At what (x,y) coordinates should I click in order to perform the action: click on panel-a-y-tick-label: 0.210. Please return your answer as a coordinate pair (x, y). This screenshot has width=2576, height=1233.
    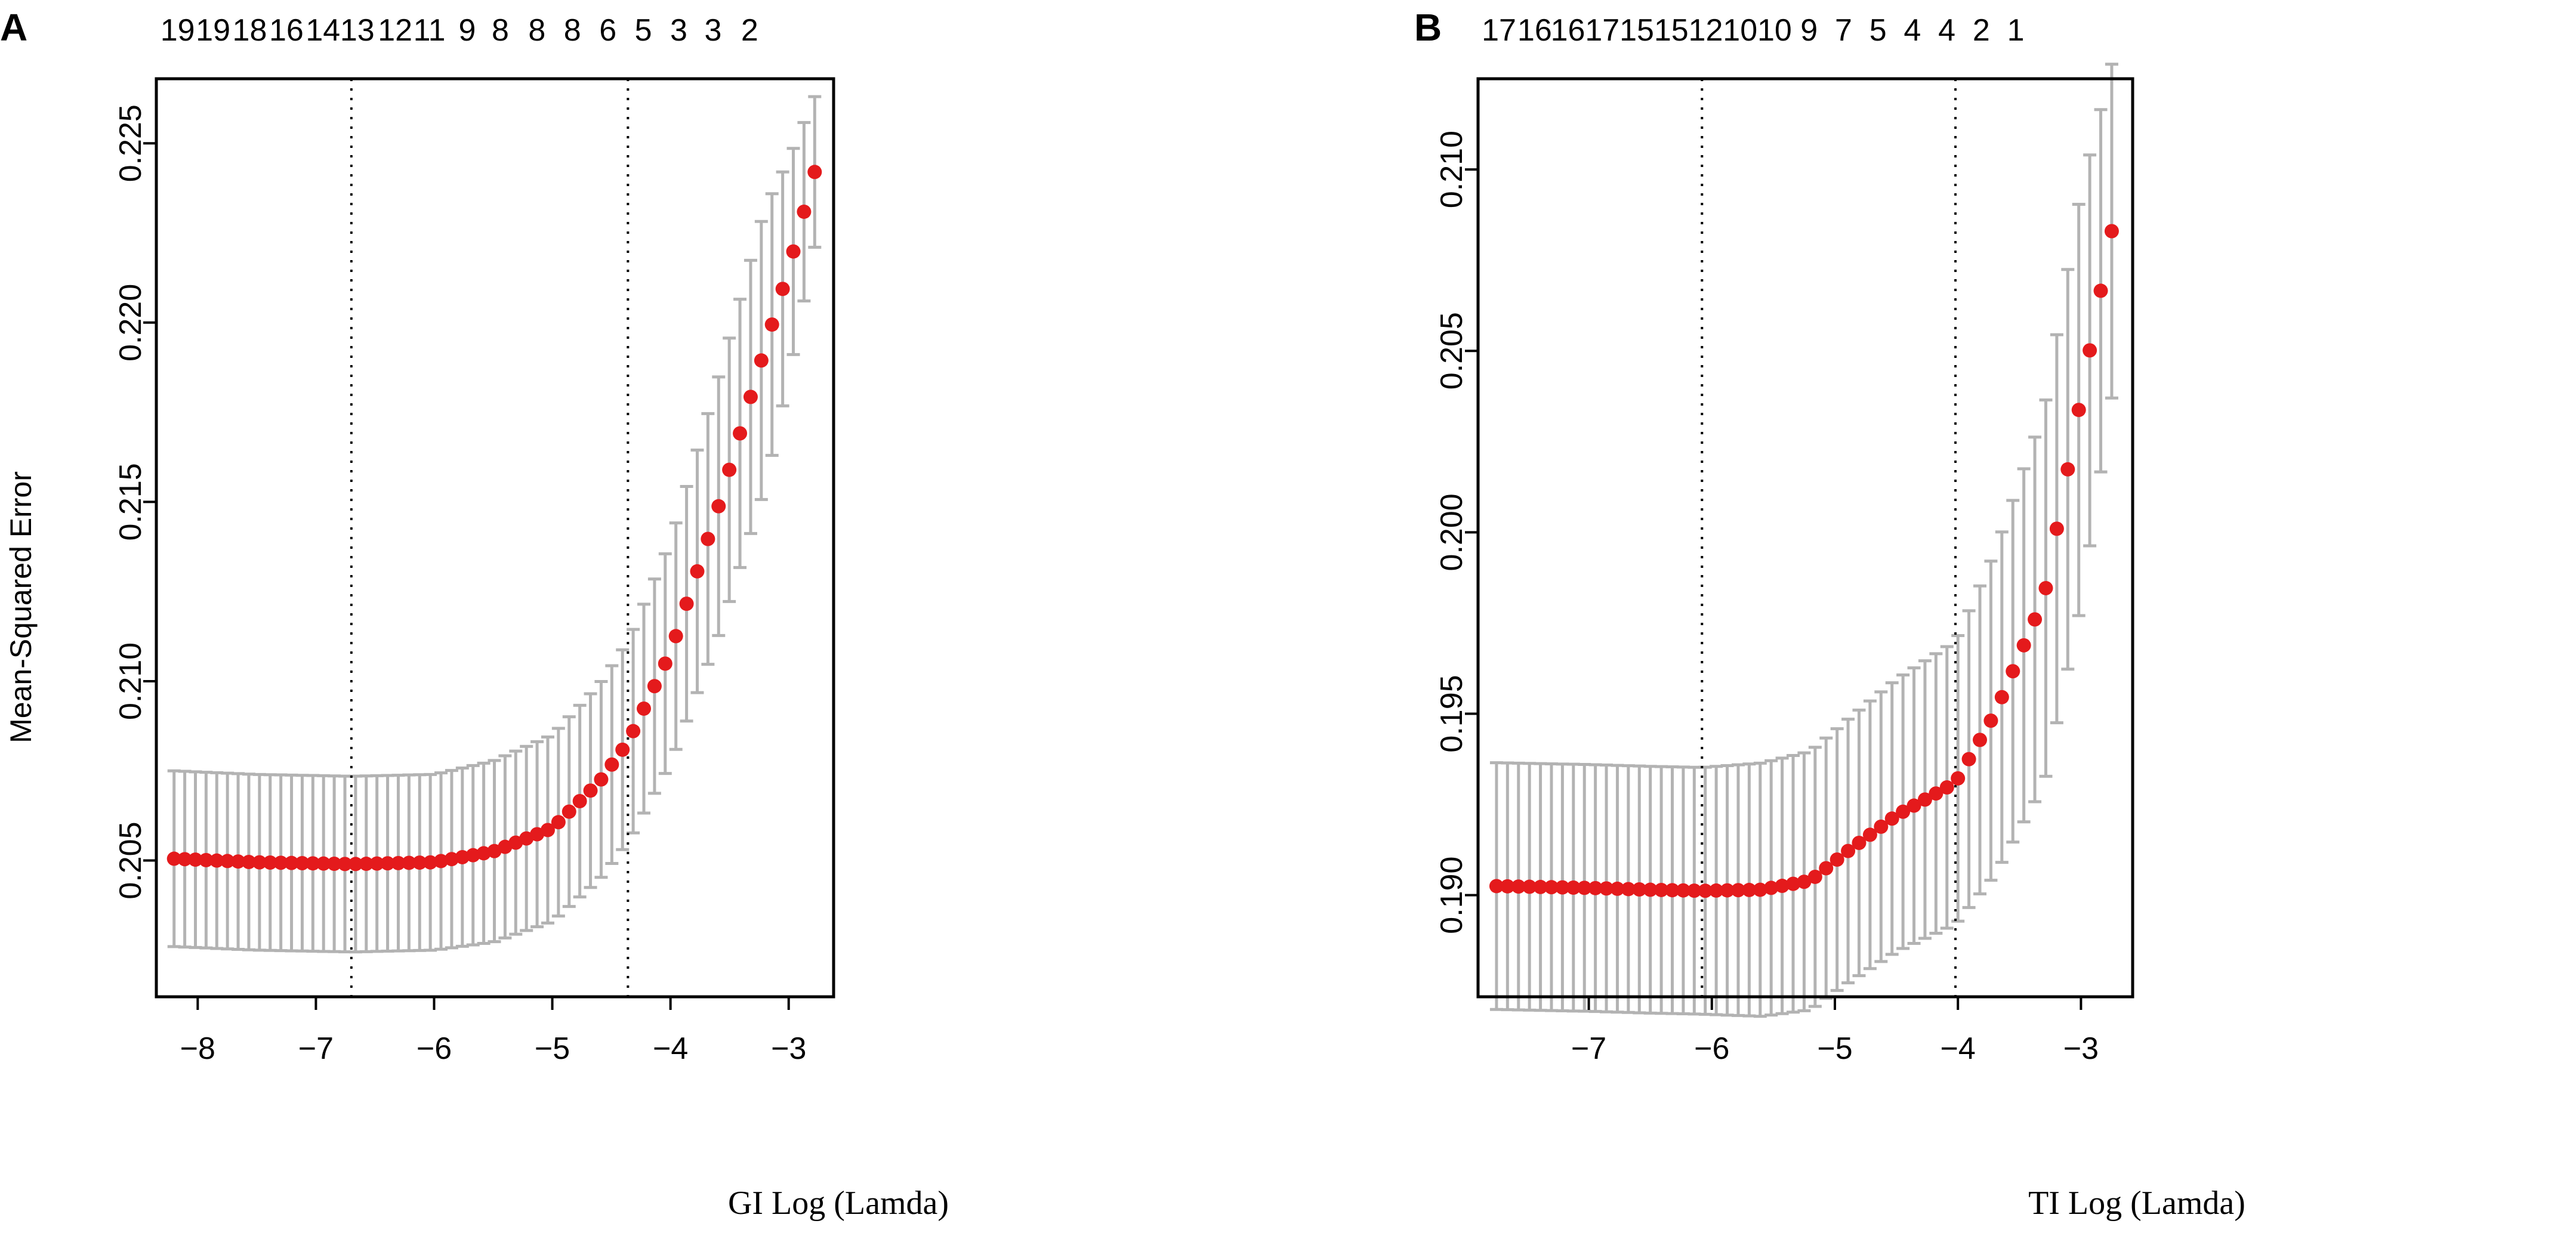
    Looking at the image, I should click on (130, 681).